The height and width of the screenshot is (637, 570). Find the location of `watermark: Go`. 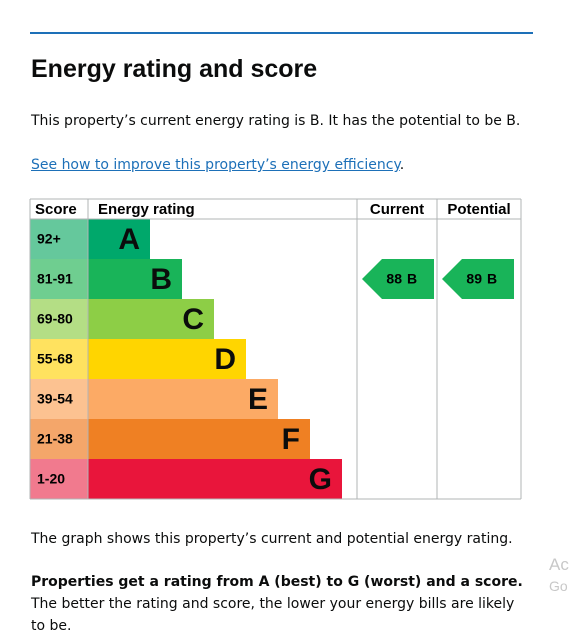

watermark: Go is located at coordinates (558, 586).